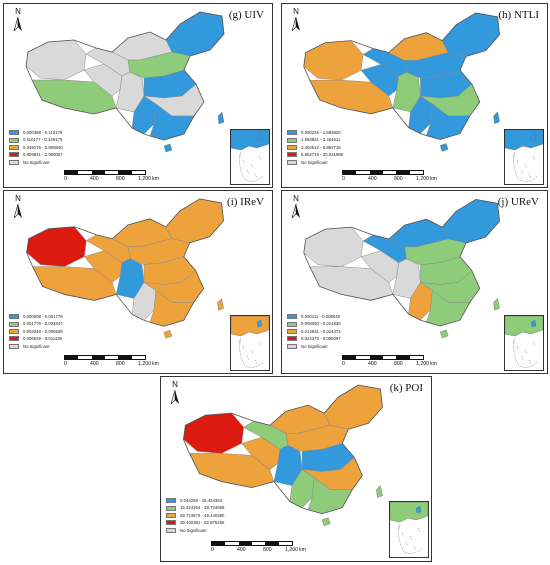  Describe the element at coordinates (202, 515) in the screenshot. I see `legend-label: 28.724670 - 49.440380` at that location.